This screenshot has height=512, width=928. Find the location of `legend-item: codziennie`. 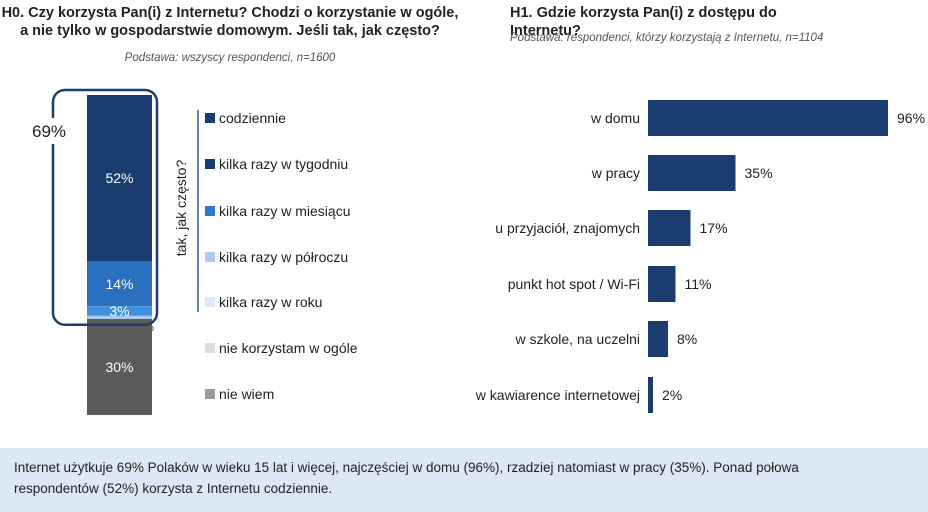

legend-item: codziennie is located at coordinates (245, 118).